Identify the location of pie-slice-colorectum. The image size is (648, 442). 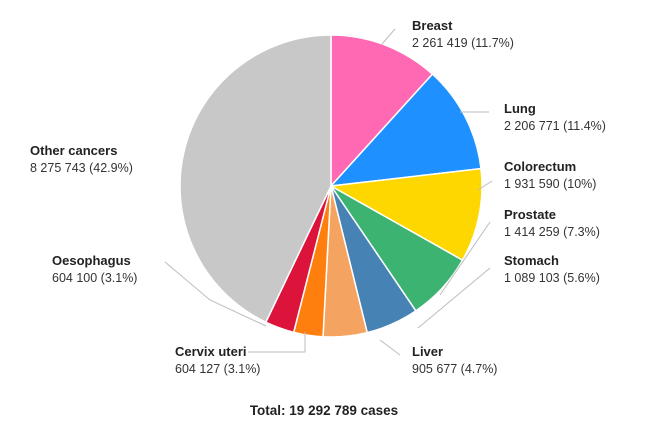
(405, 214).